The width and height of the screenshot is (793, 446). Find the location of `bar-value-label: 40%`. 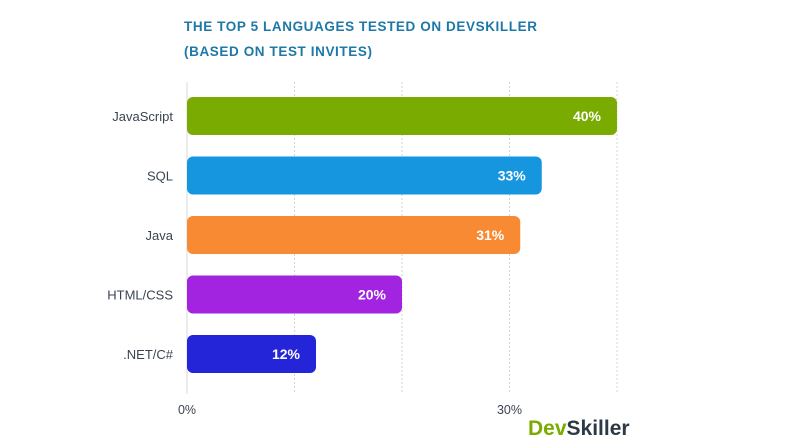

bar-value-label: 40% is located at coordinates (587, 116).